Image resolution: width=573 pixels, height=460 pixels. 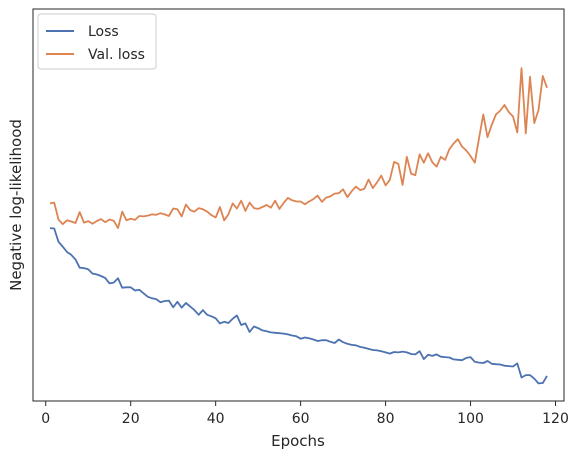 I want to click on legend-label-val-loss: Val. loss, so click(x=116, y=55).